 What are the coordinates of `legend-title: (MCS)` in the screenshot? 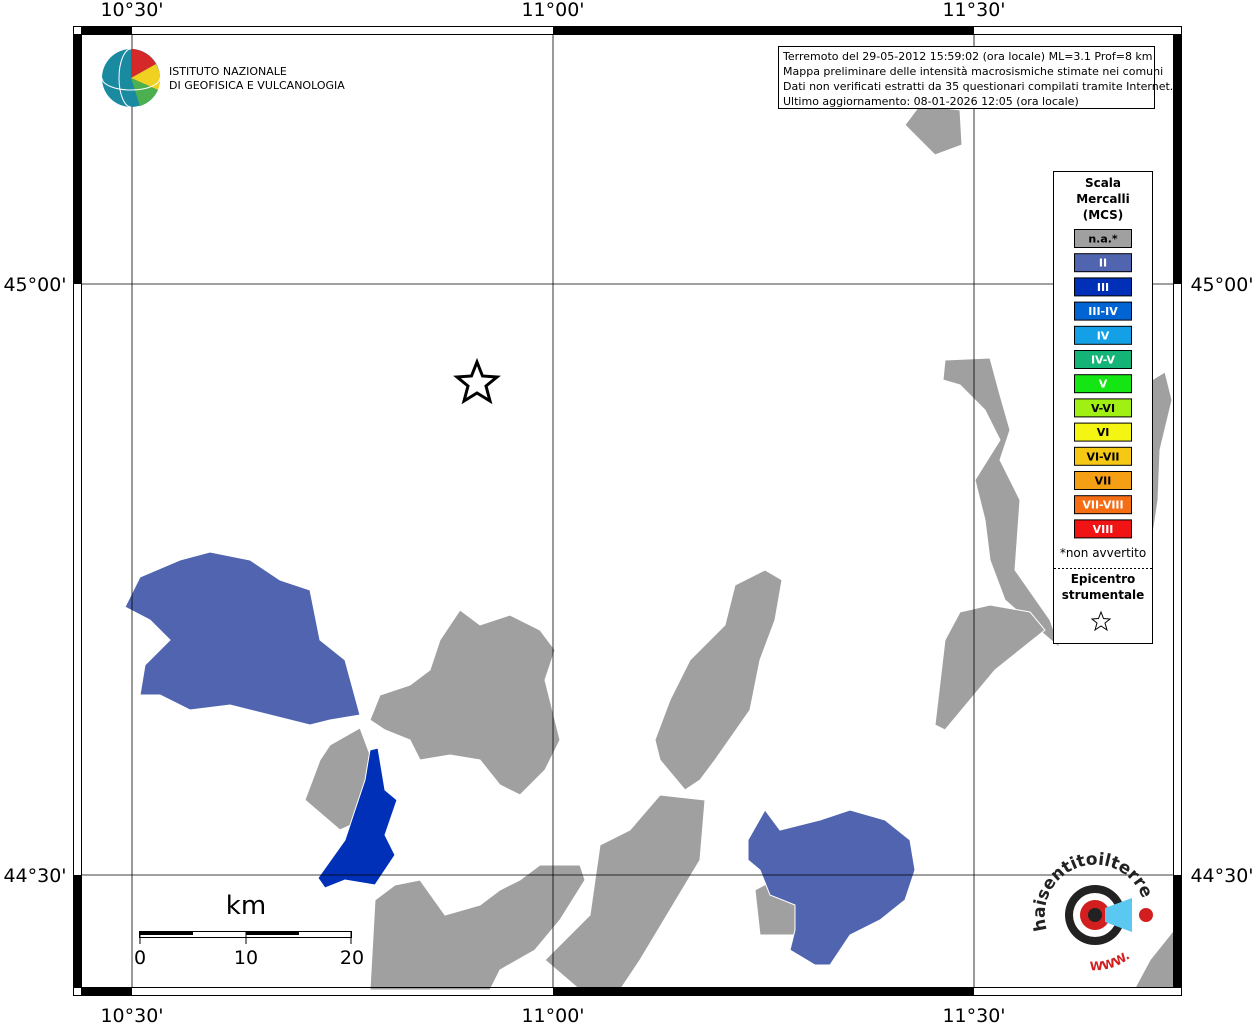 It's located at (1103, 215).